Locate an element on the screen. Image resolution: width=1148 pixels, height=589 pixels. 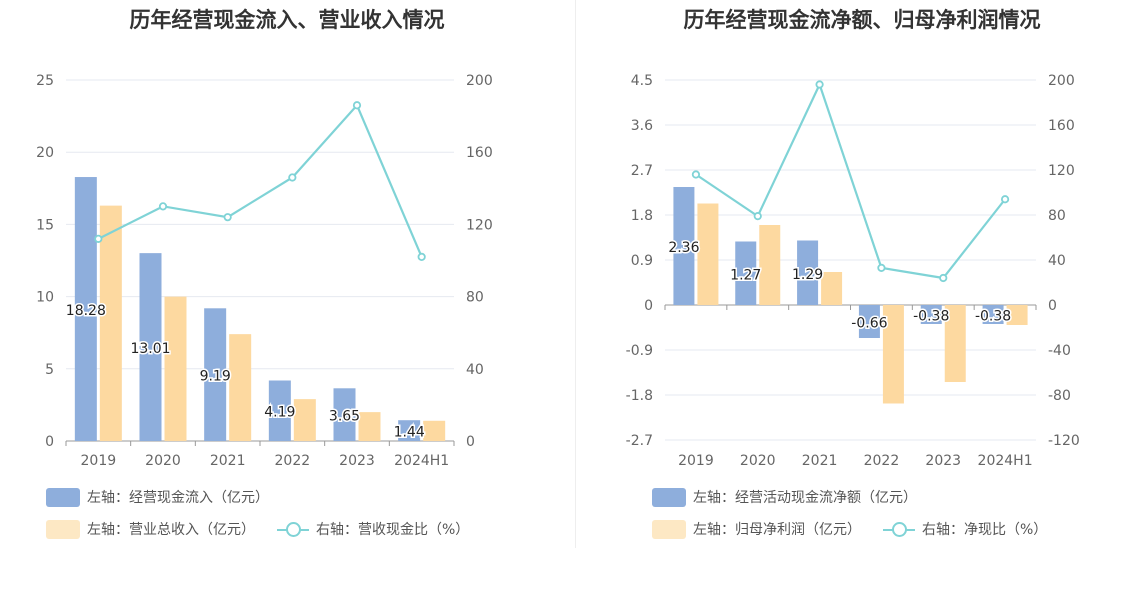
left-axis-tick-label: 5 is located at coordinates (49, 370).